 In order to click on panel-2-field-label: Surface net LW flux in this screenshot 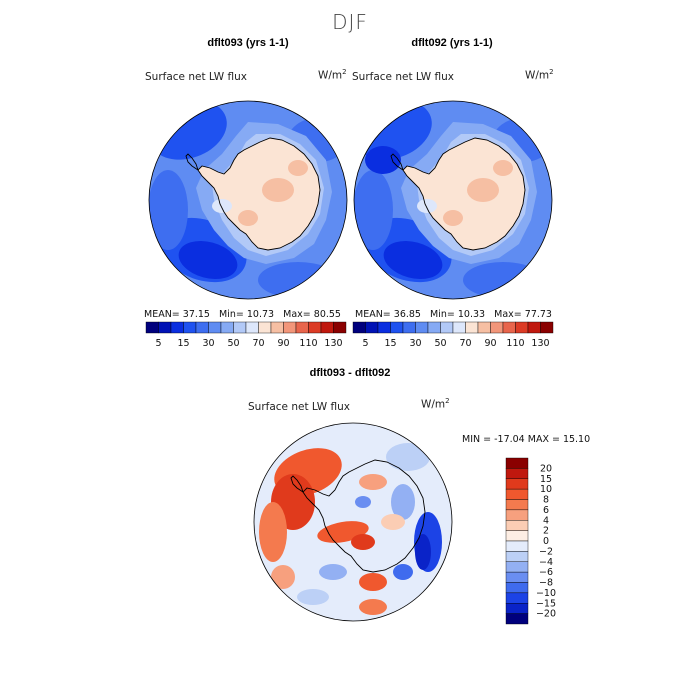, I will do `click(403, 77)`.